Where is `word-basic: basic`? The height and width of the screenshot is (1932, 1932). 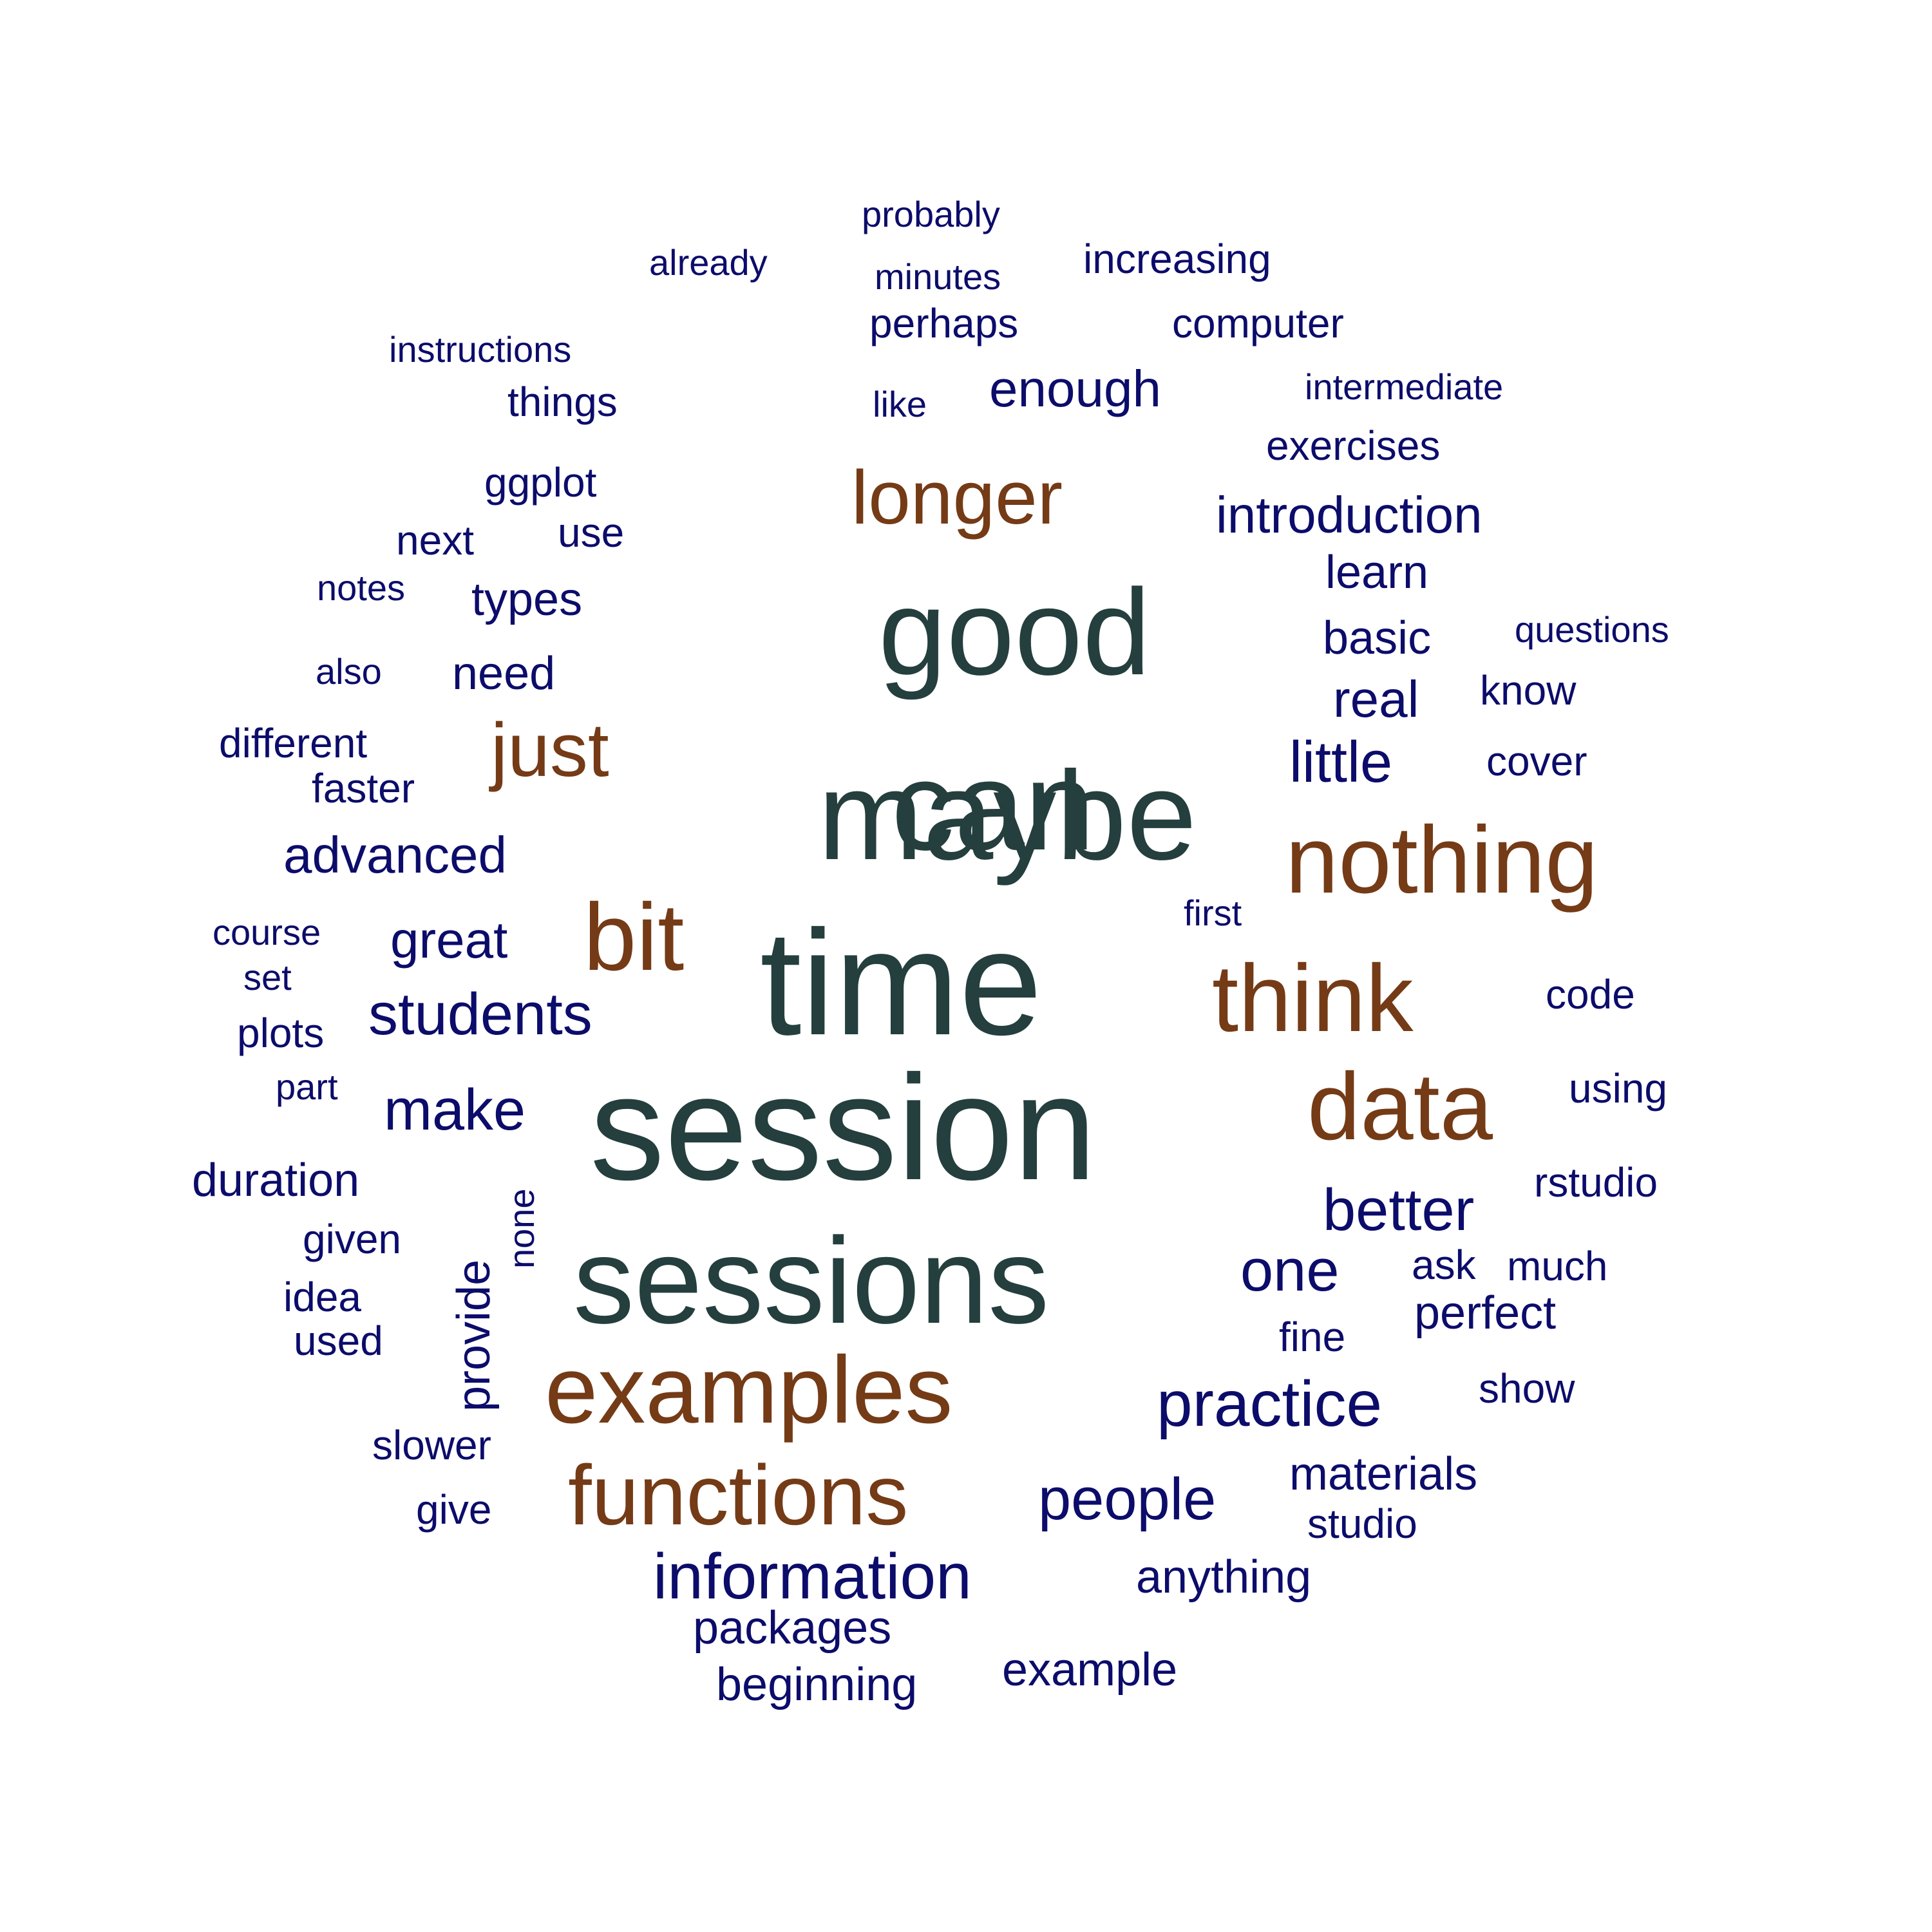 word-basic: basic is located at coordinates (1378, 638).